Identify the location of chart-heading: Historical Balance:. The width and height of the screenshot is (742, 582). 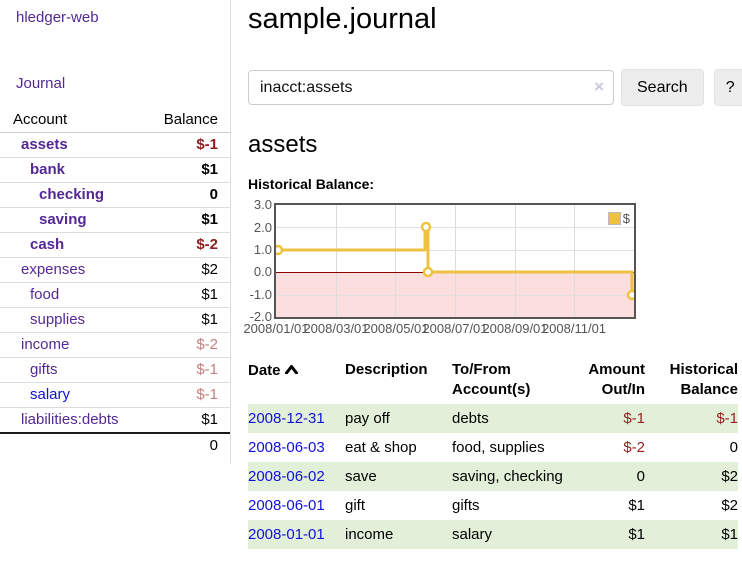
(311, 184).